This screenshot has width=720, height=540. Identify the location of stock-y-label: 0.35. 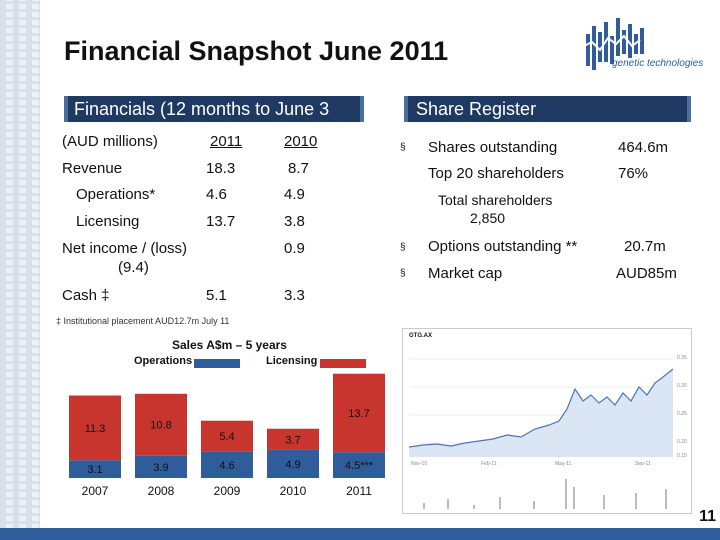
(682, 358).